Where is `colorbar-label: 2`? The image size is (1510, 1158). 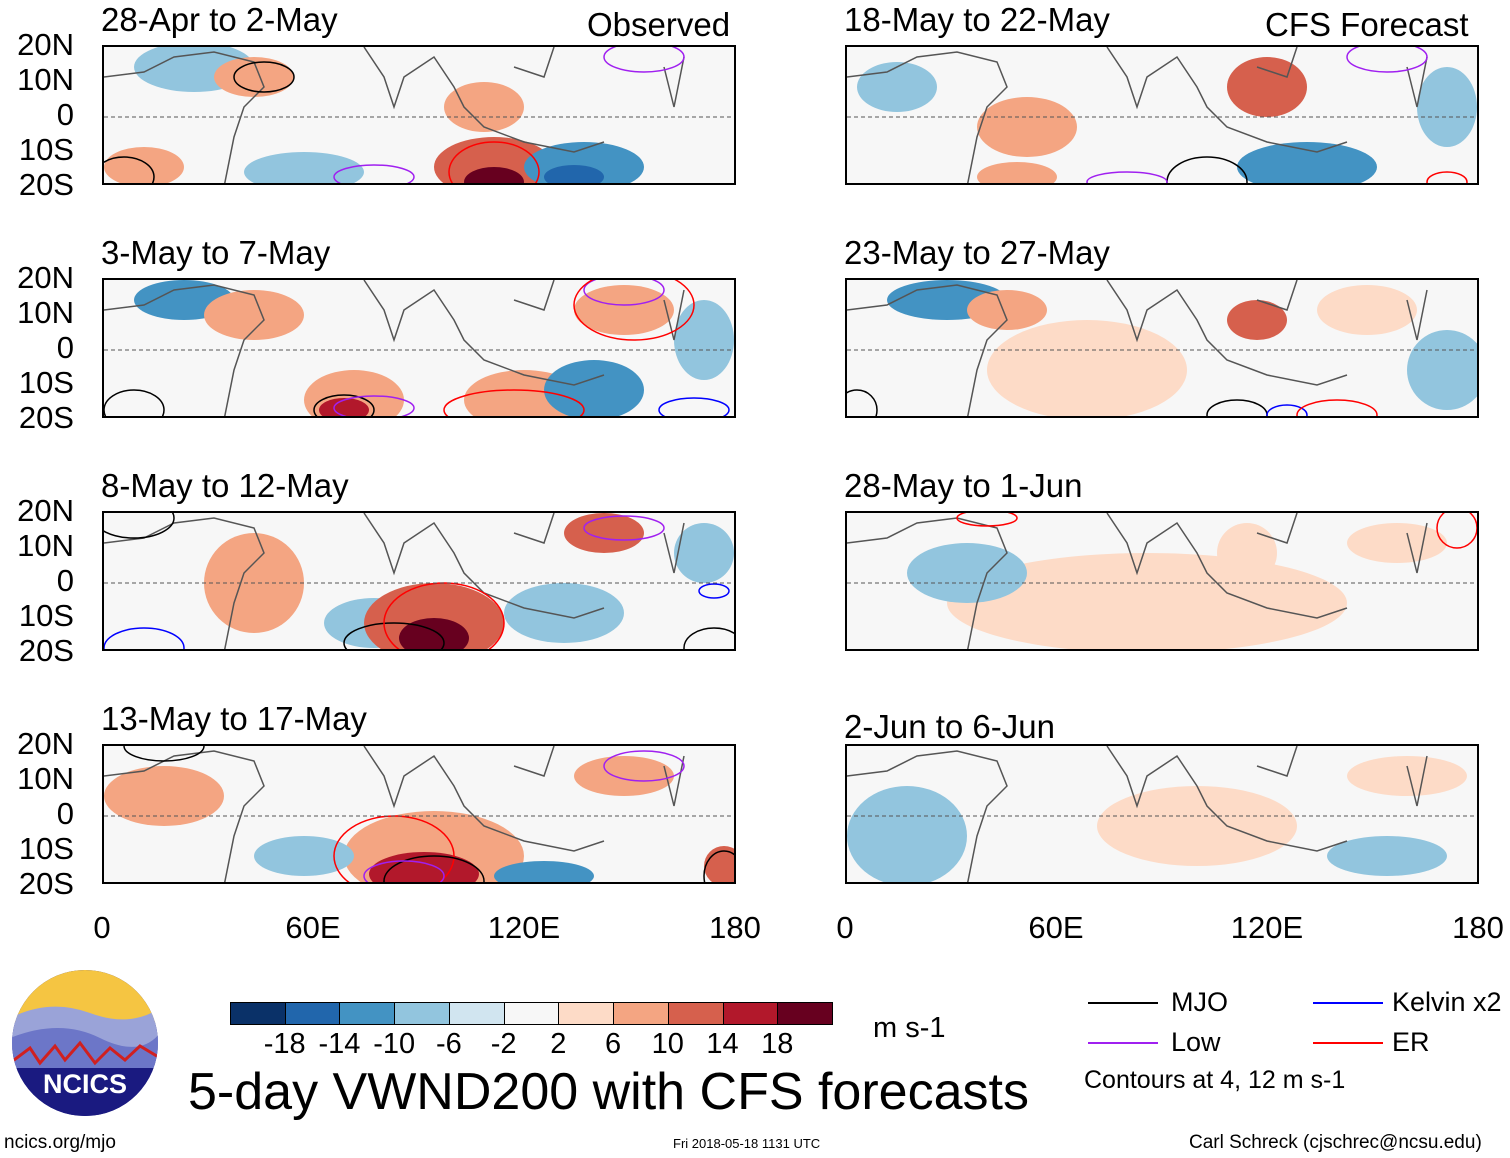
colorbar-label: 2 is located at coordinates (558, 1044).